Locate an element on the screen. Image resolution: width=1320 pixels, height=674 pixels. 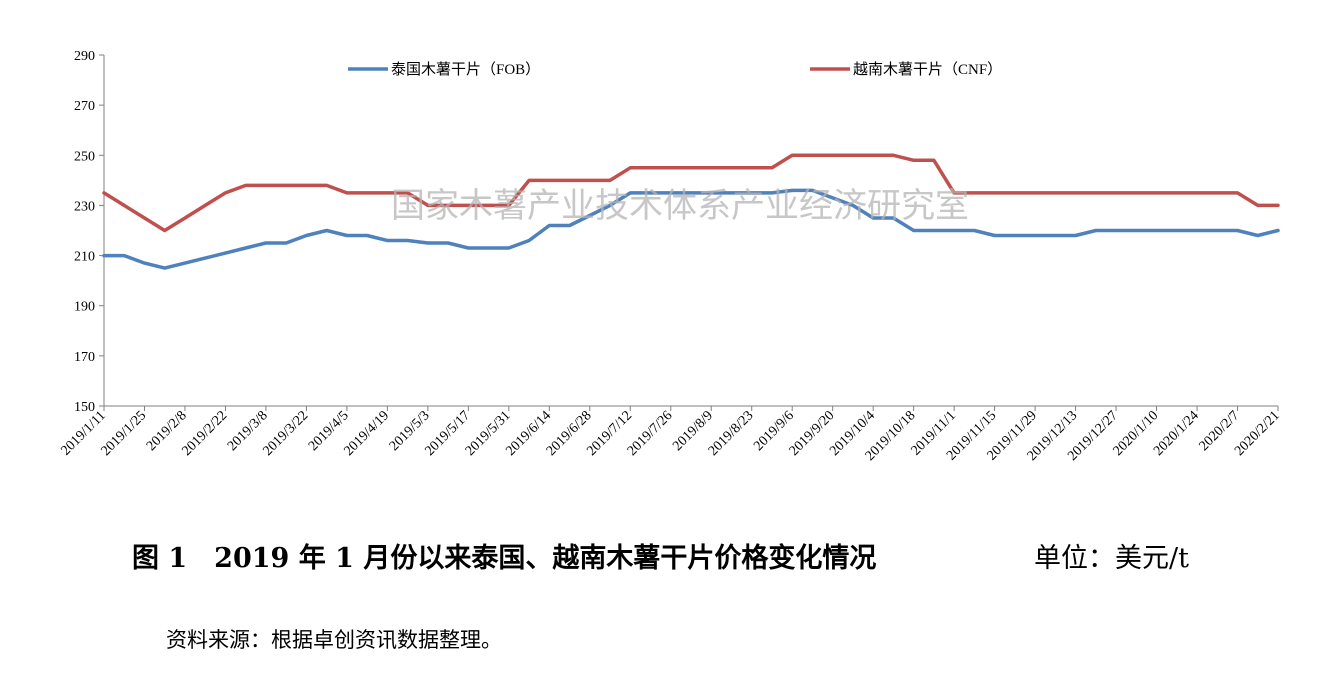
watermark: 国家木薯产业技术体系产业经济研究室 is located at coordinates (680, 206).